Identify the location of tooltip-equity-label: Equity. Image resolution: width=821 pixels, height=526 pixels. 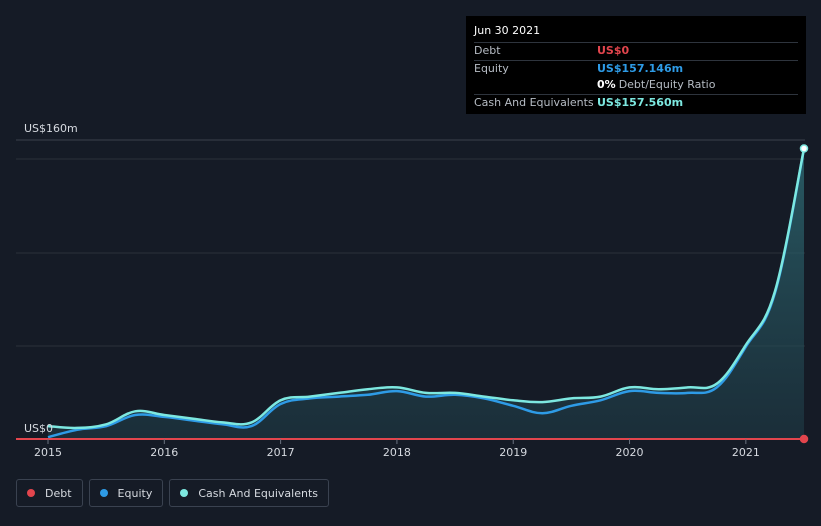
(491, 68).